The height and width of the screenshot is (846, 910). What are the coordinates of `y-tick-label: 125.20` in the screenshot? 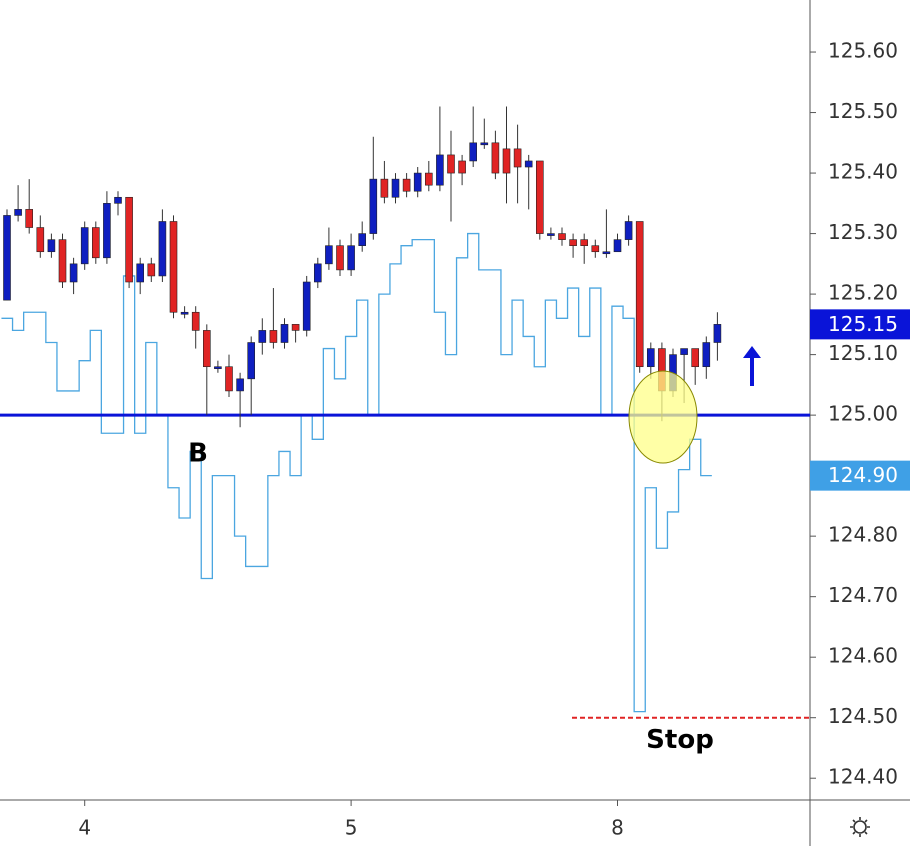 It's located at (863, 293).